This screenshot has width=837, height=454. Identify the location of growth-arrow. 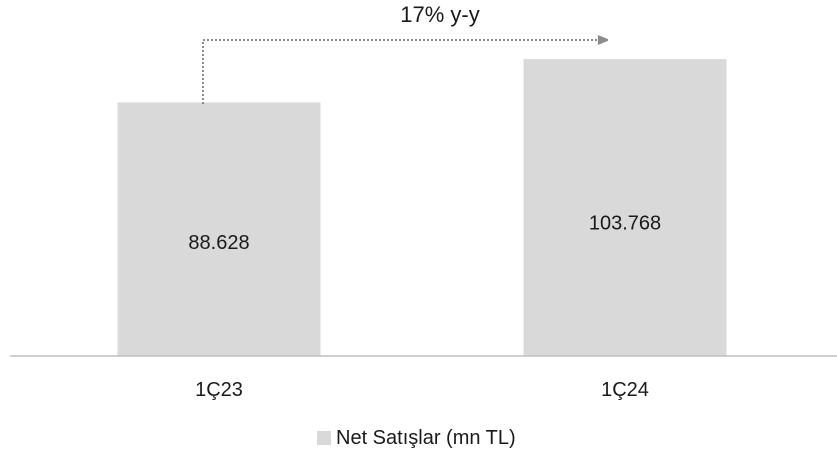
(403, 72).